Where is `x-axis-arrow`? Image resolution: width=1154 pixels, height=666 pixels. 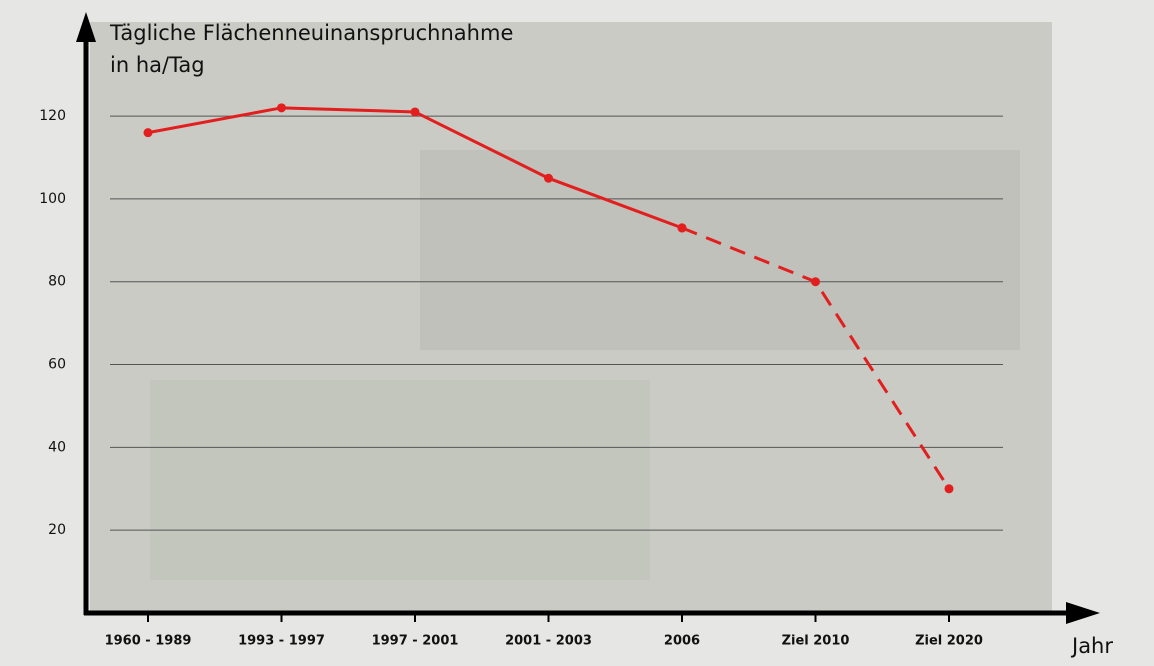
x-axis-arrow is located at coordinates (1083, 613).